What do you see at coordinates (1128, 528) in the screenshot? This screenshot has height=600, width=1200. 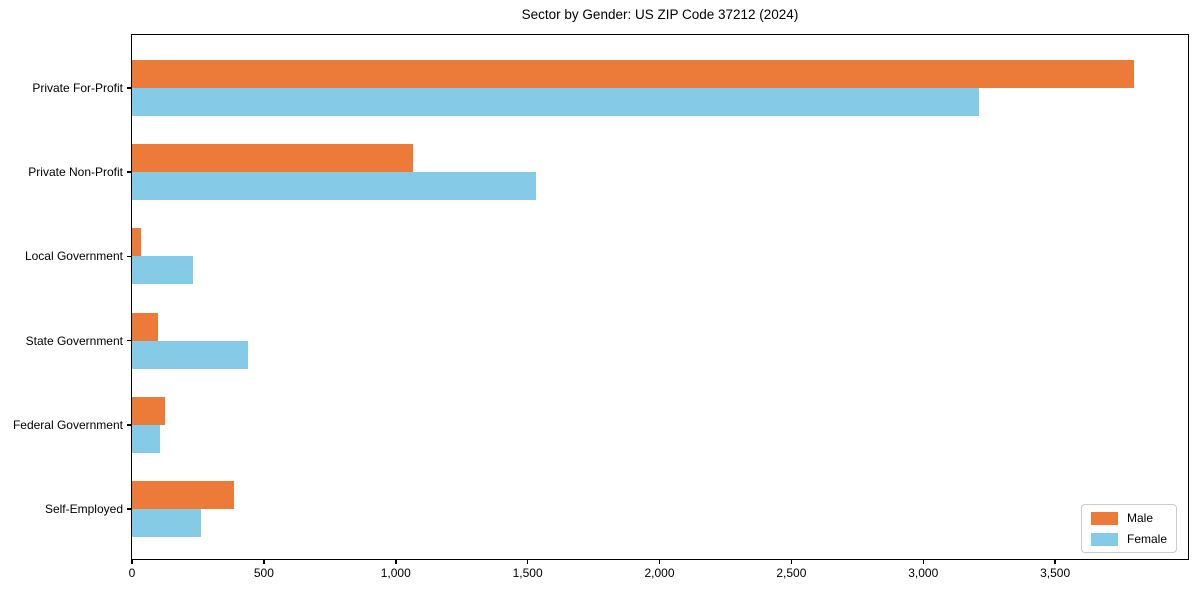 I see `legend: Male Female` at bounding box center [1128, 528].